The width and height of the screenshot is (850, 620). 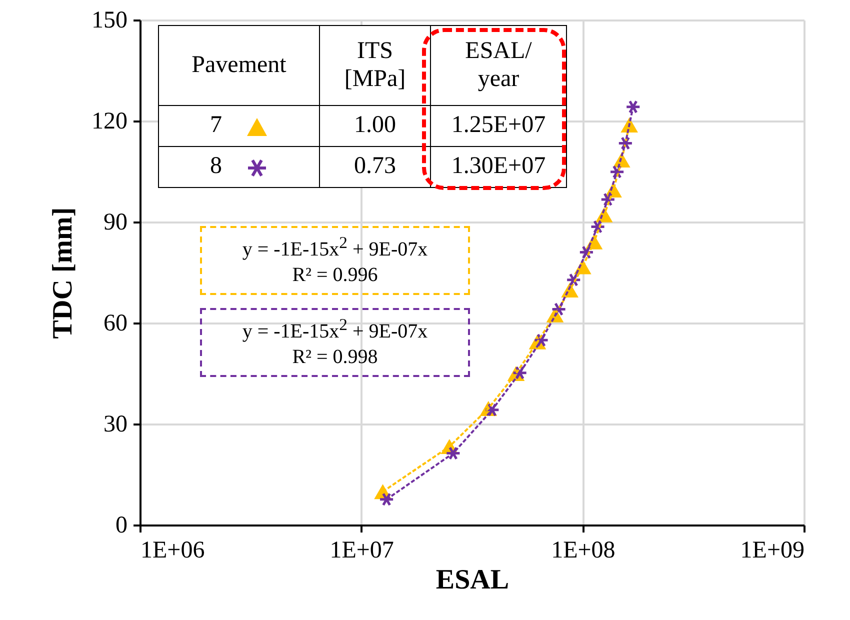 What do you see at coordinates (375, 126) in the screenshot?
I see `annotation: 1.00` at bounding box center [375, 126].